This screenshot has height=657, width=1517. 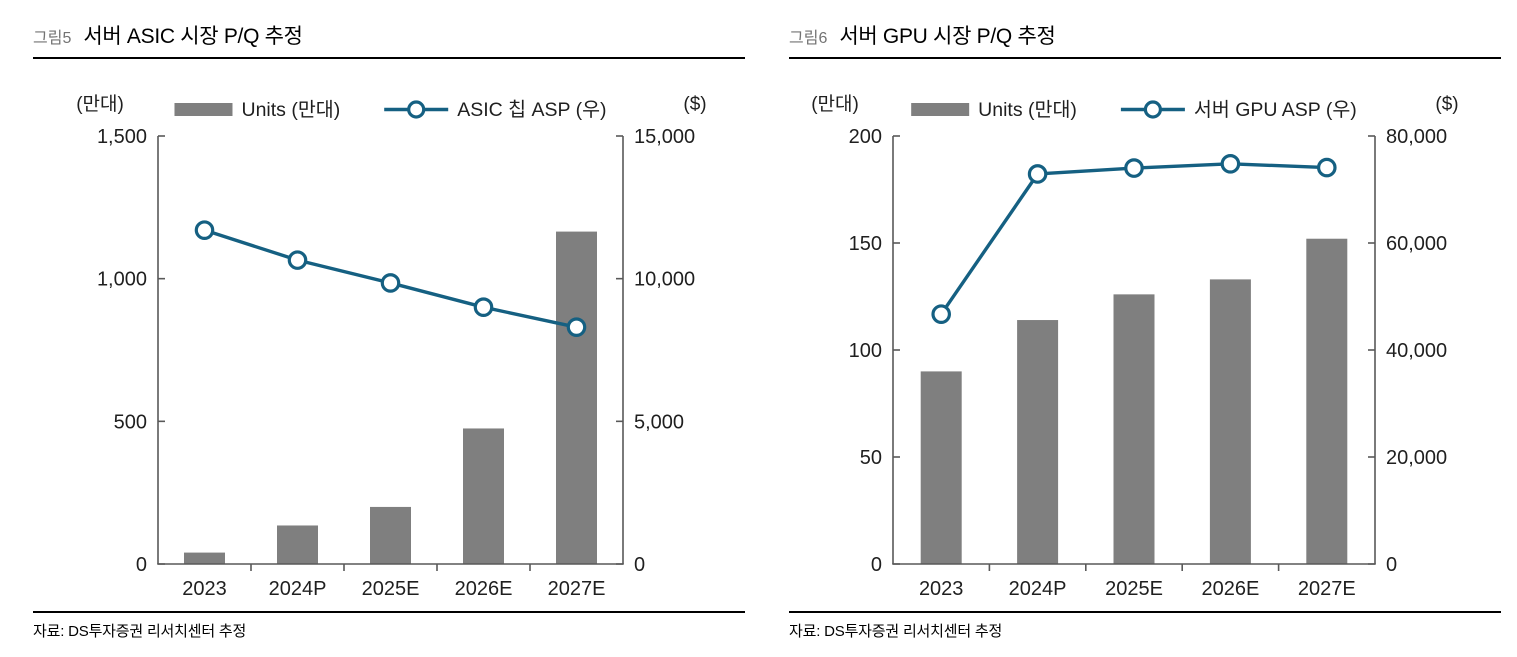 What do you see at coordinates (1416, 351) in the screenshot?
I see `right-tick-label: 40,000` at bounding box center [1416, 351].